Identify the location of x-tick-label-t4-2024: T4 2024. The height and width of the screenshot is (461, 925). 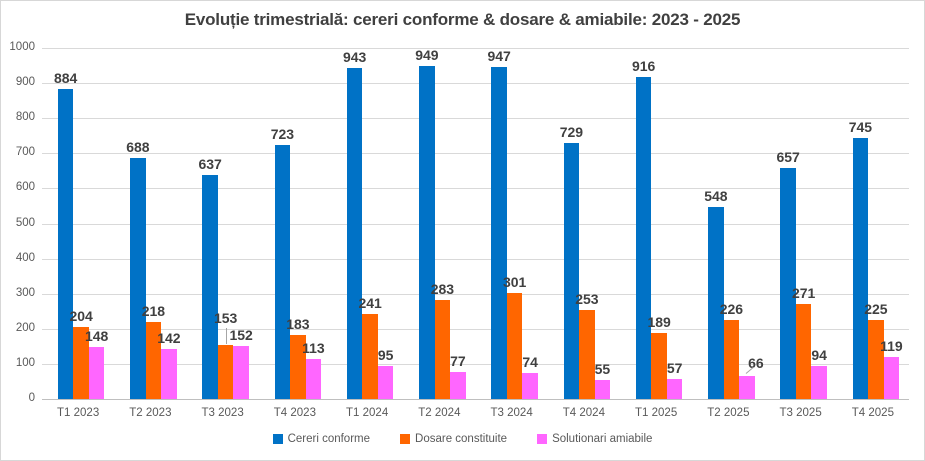
(583, 413).